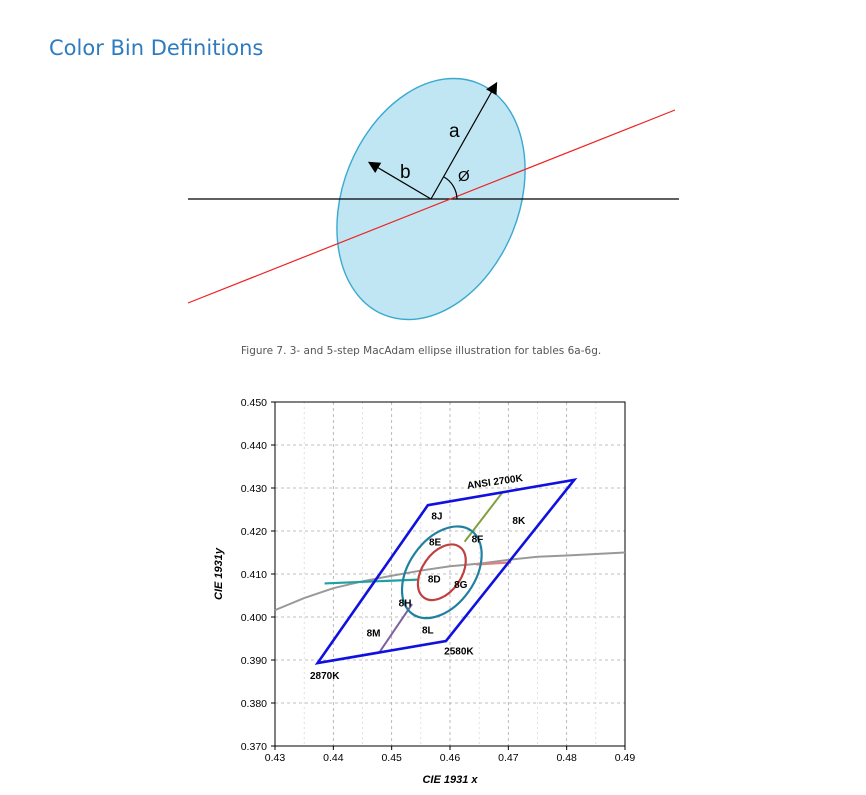 This screenshot has height=795, width=866. I want to click on y-tick-label: 0.390, so click(254, 661).